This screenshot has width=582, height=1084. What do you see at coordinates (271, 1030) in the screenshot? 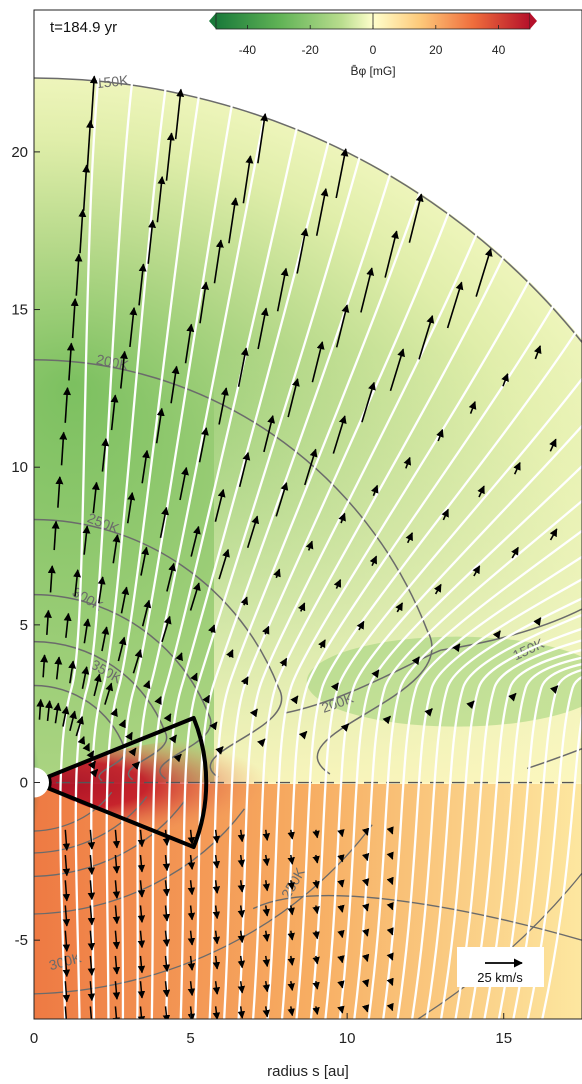
I see `x-axis: 0 5 10 15` at bounding box center [271, 1030].